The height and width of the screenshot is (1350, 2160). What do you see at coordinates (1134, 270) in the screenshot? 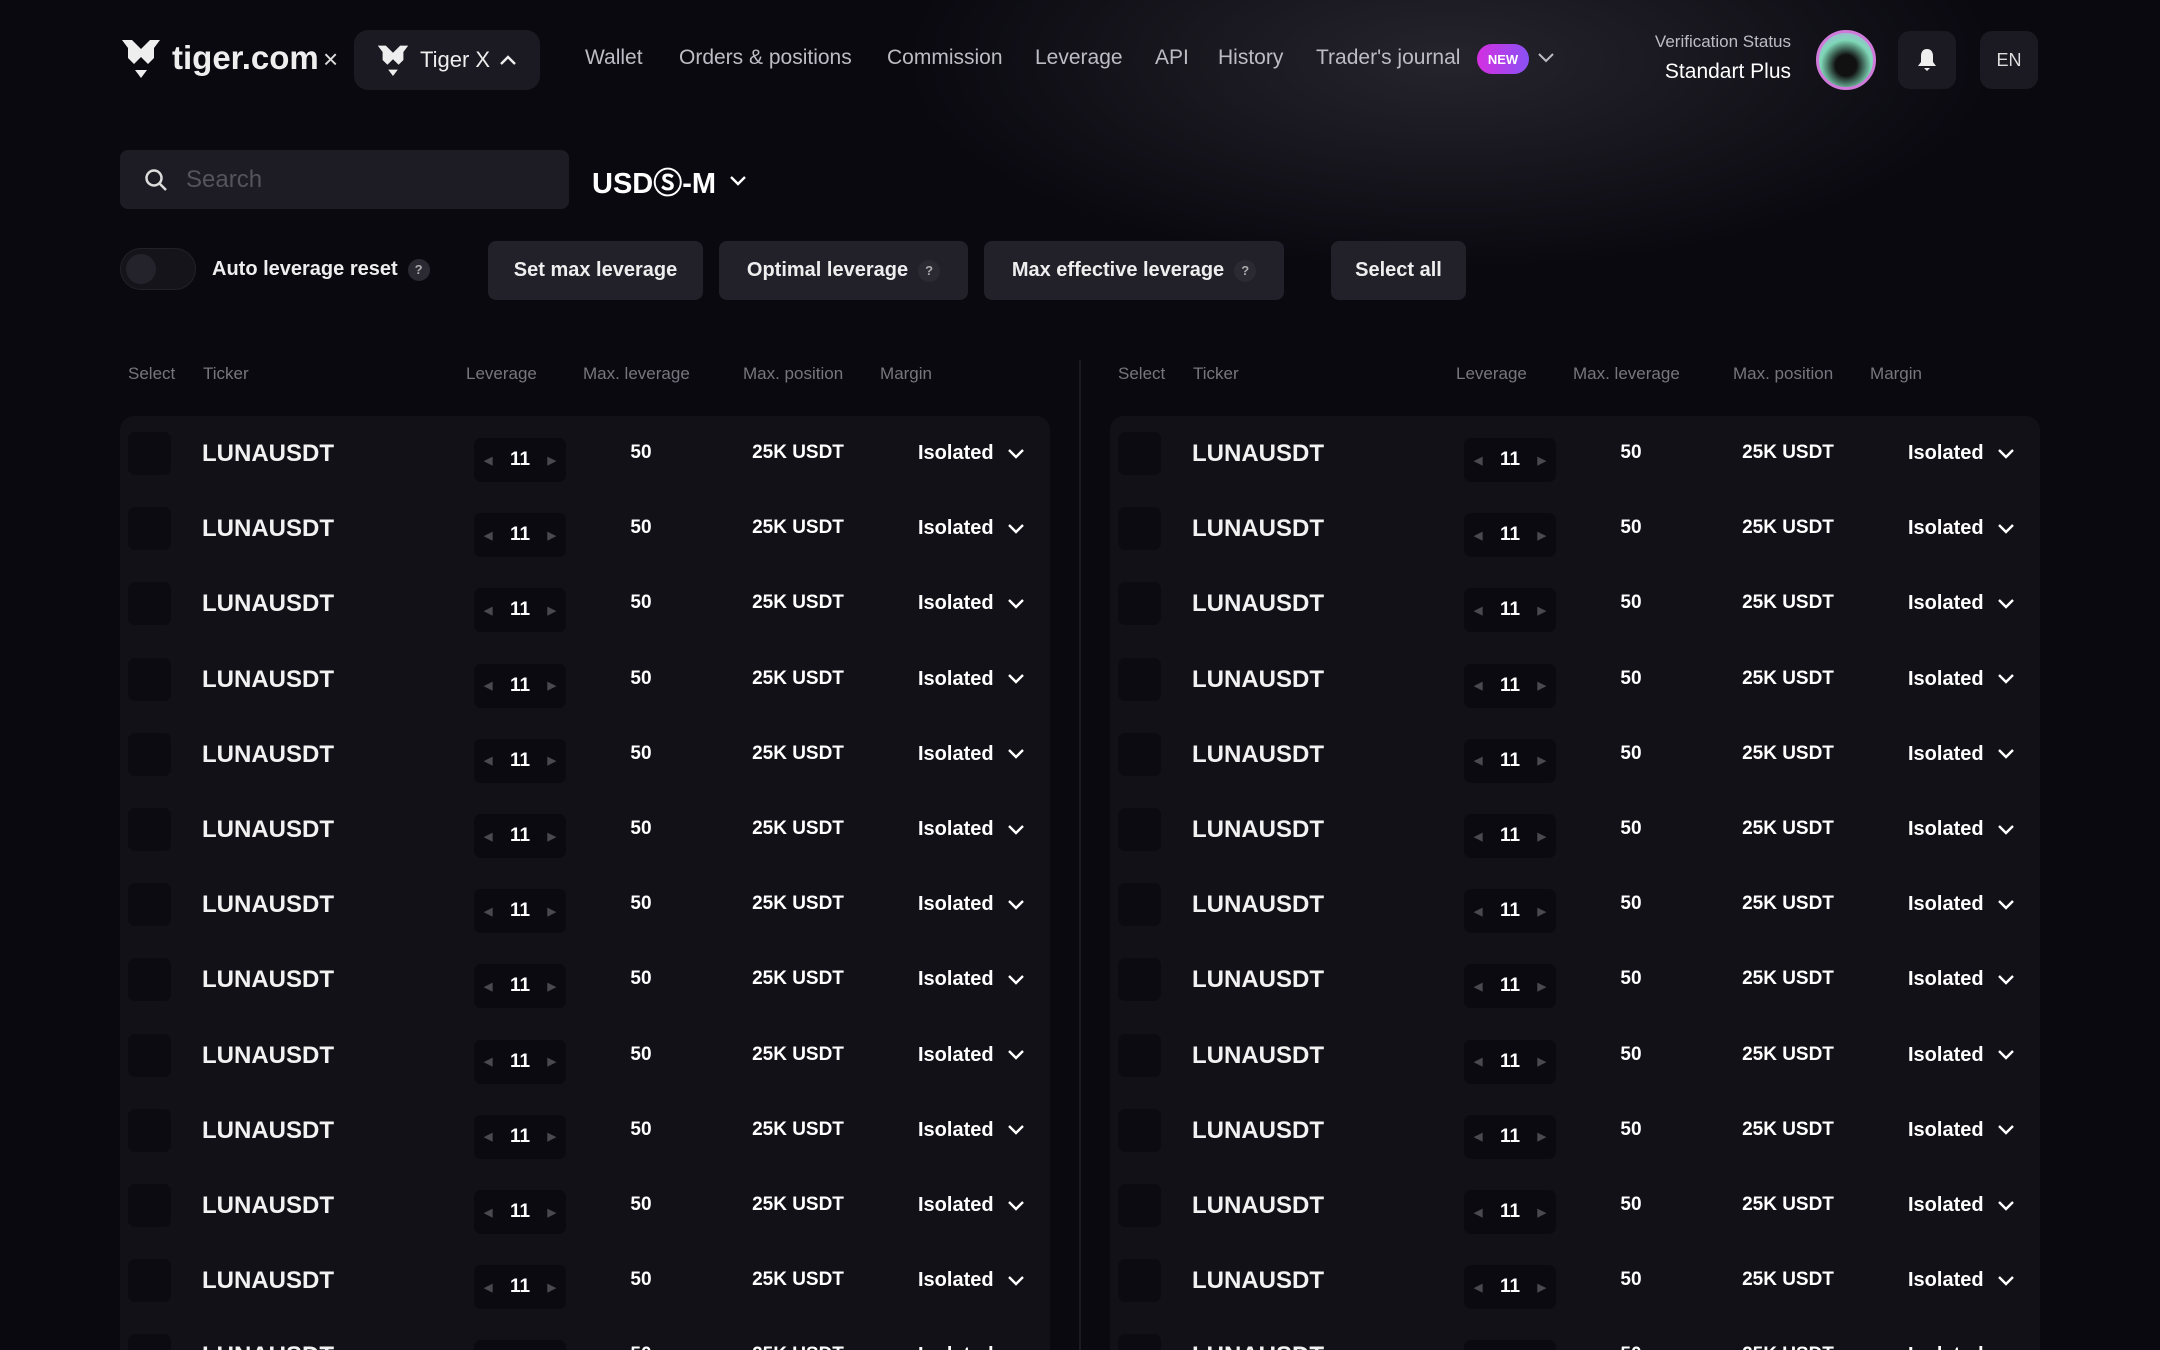
I see `max-effective-leverage-button: Max effective leverage?` at bounding box center [1134, 270].